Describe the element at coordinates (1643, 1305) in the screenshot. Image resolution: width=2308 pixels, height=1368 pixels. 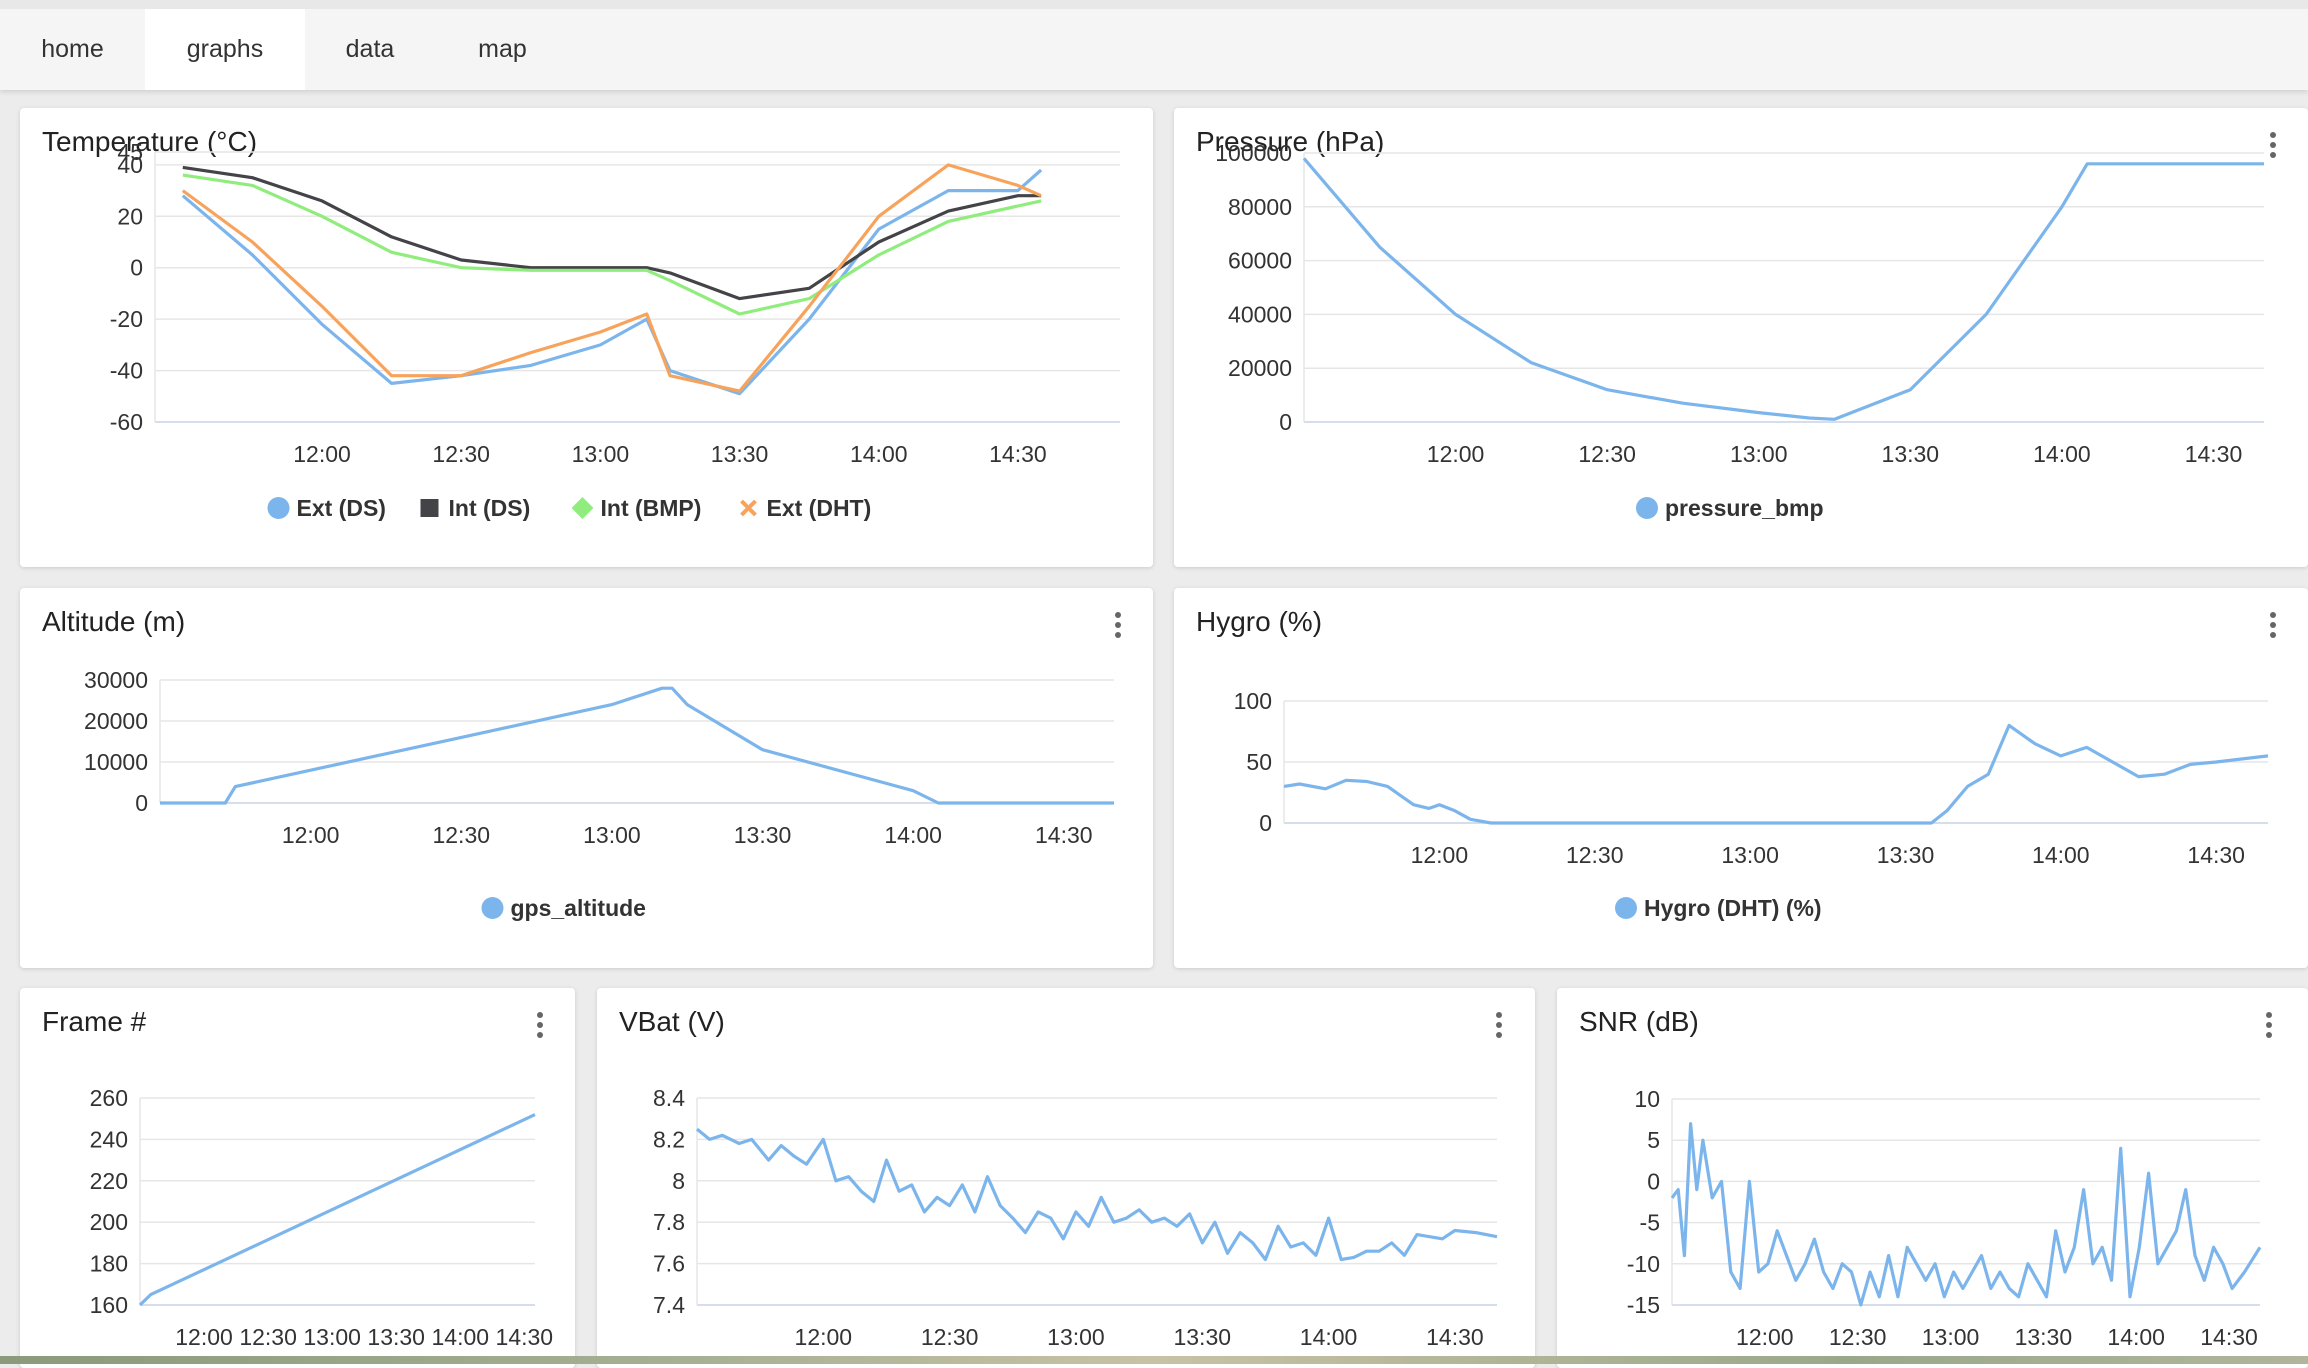
I see `y-tick-label: -15` at that location.